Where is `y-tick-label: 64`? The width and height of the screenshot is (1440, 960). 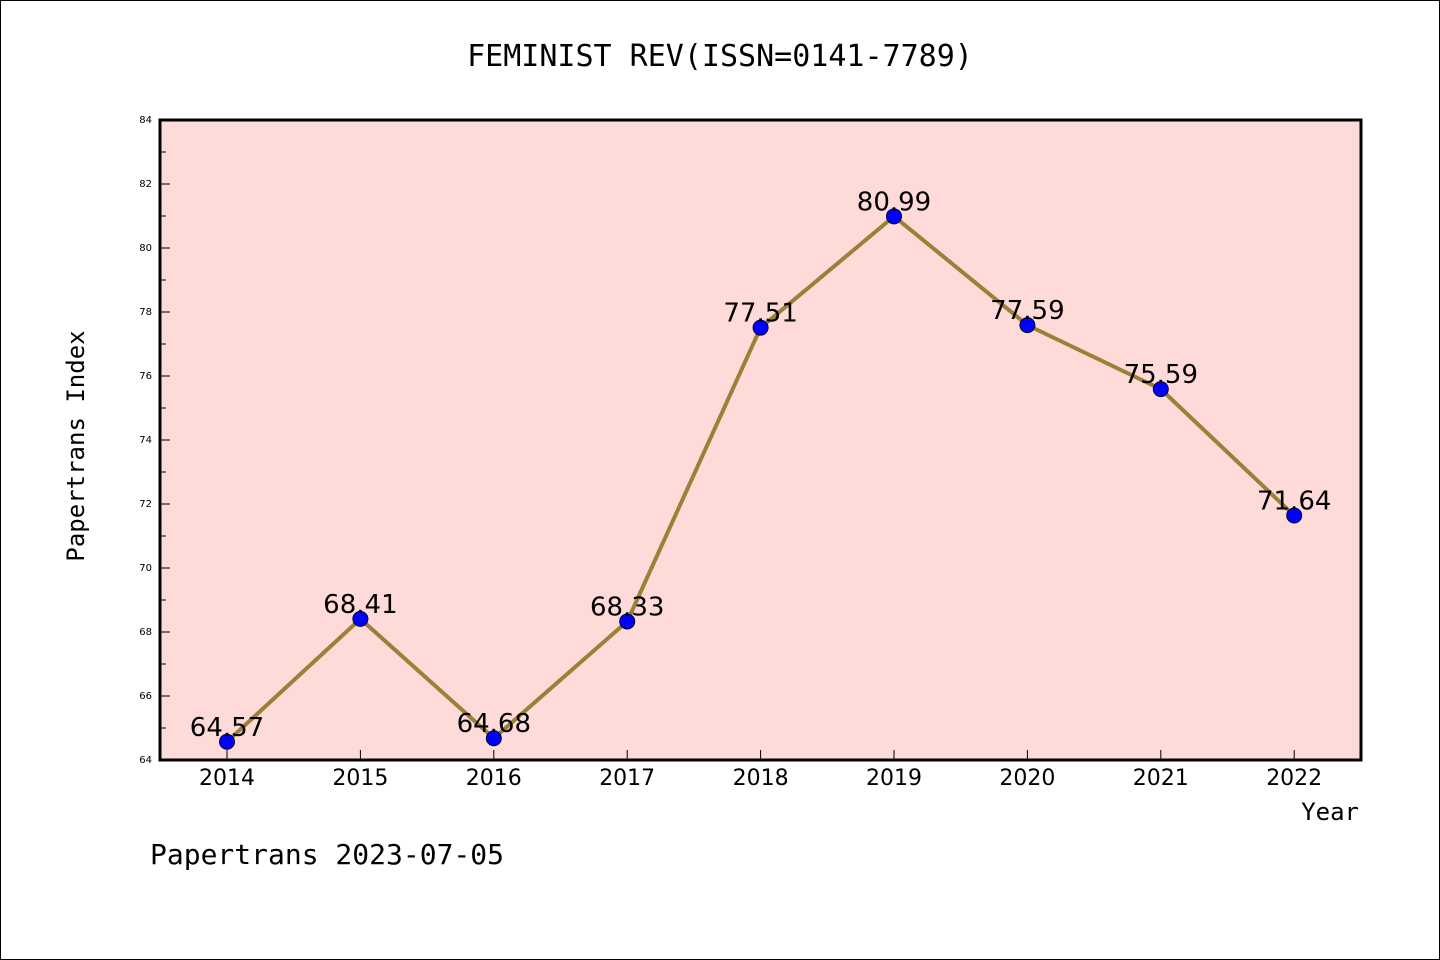
y-tick-label: 64 is located at coordinates (145, 760).